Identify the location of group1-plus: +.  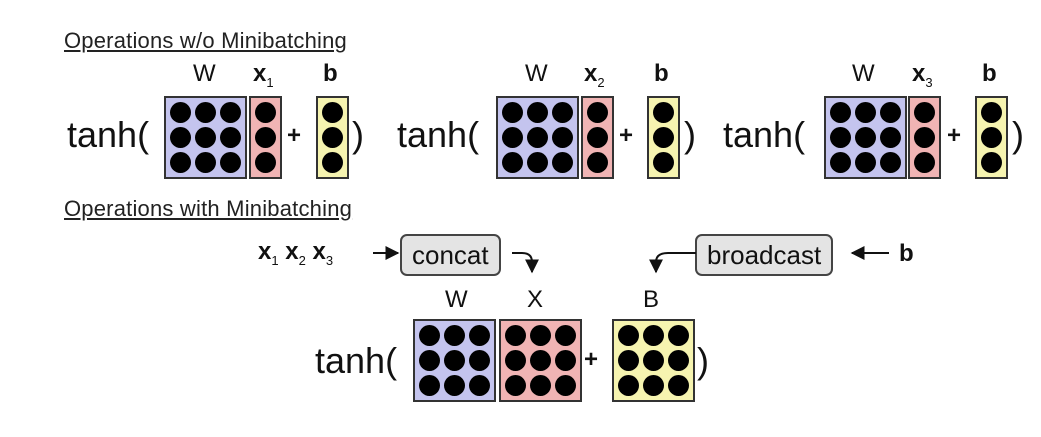
(294, 135).